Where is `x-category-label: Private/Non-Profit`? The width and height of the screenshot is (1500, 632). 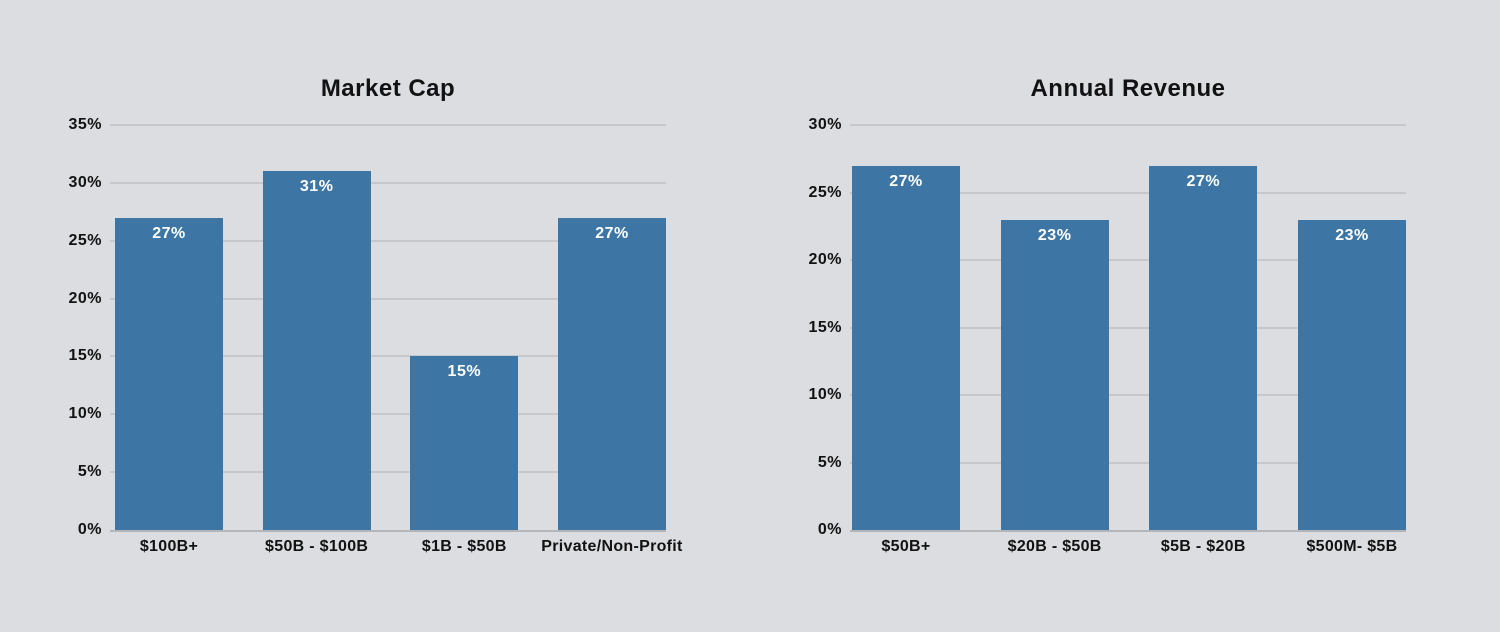 x-category-label: Private/Non-Profit is located at coordinates (612, 546).